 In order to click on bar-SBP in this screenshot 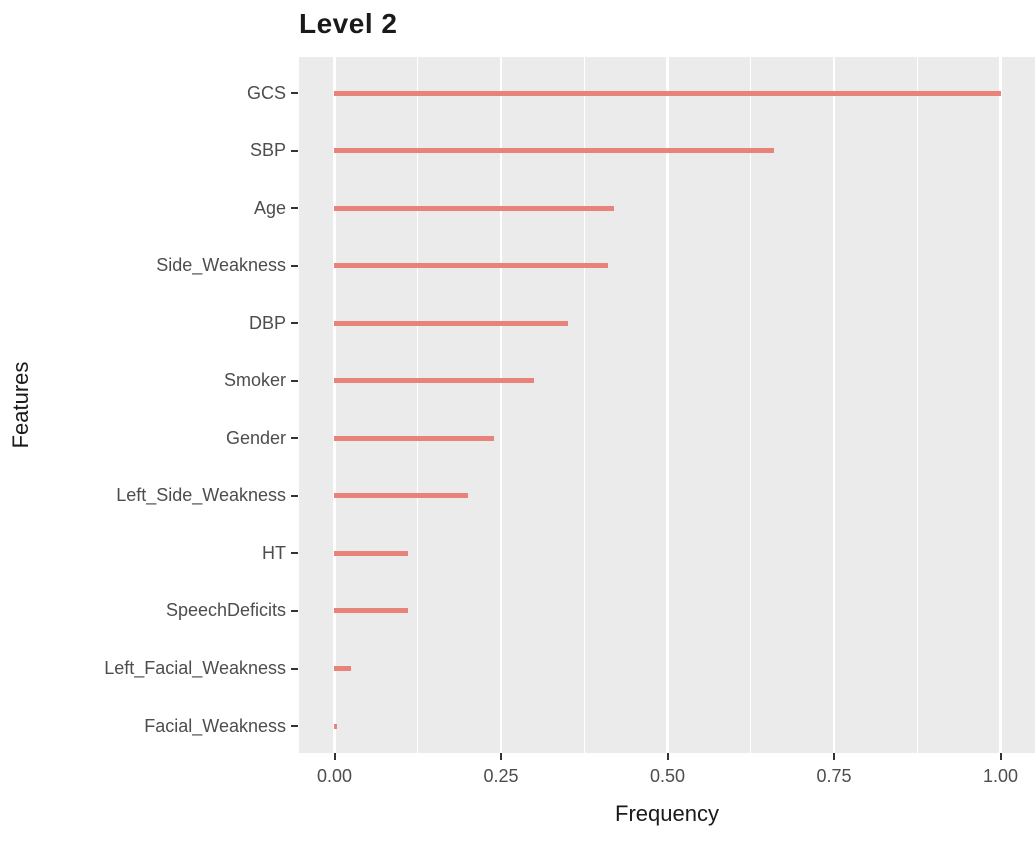, I will do `click(554, 151)`.